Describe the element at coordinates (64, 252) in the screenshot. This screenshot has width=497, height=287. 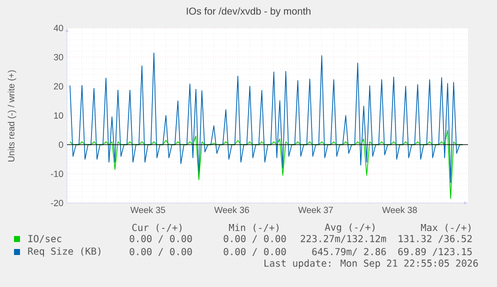
I see `legend-label: Req Size (KB)` at that location.